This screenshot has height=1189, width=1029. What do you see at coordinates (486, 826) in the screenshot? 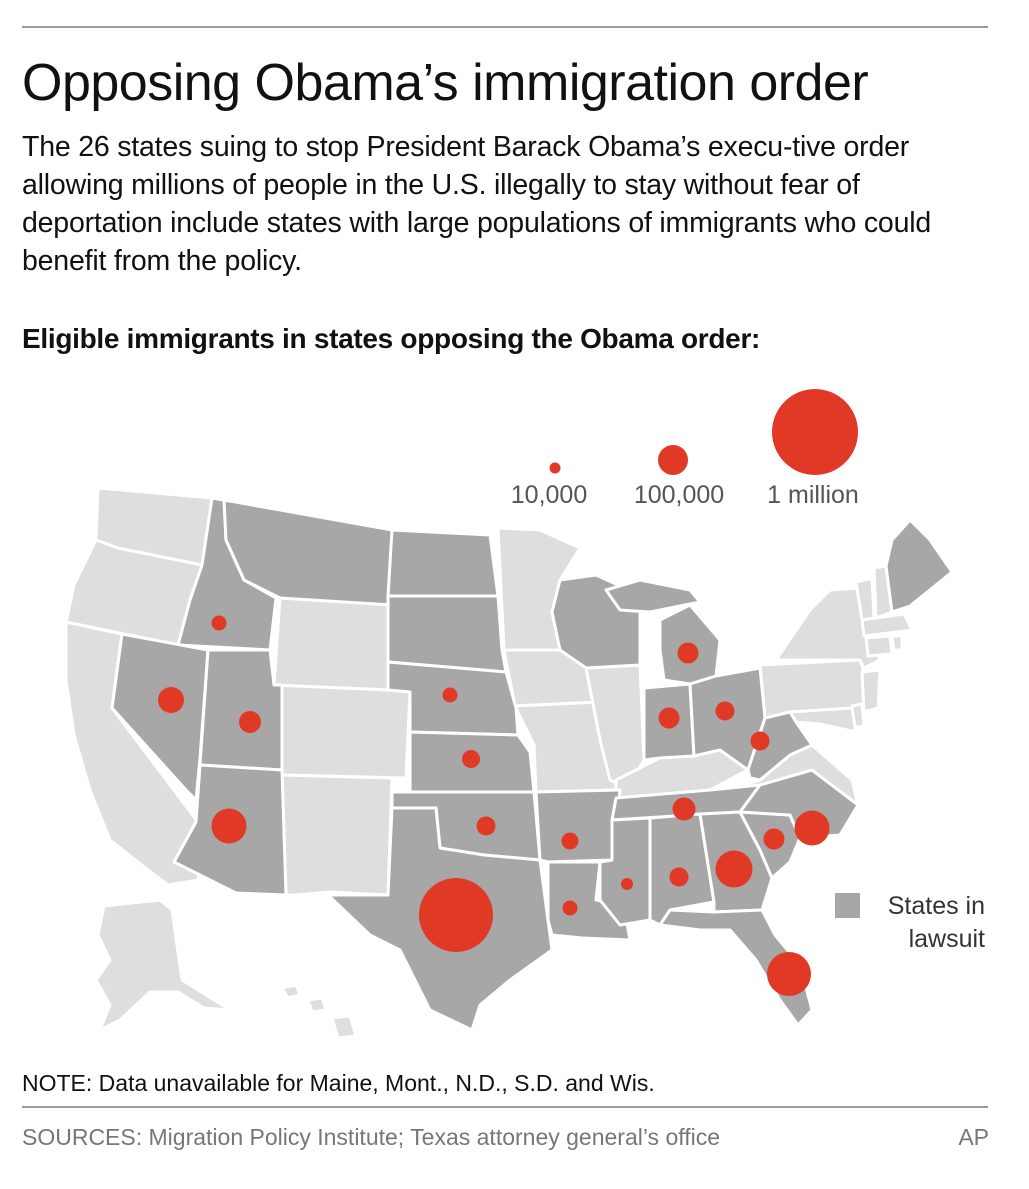
I see `bubble-oklahoma` at bounding box center [486, 826].